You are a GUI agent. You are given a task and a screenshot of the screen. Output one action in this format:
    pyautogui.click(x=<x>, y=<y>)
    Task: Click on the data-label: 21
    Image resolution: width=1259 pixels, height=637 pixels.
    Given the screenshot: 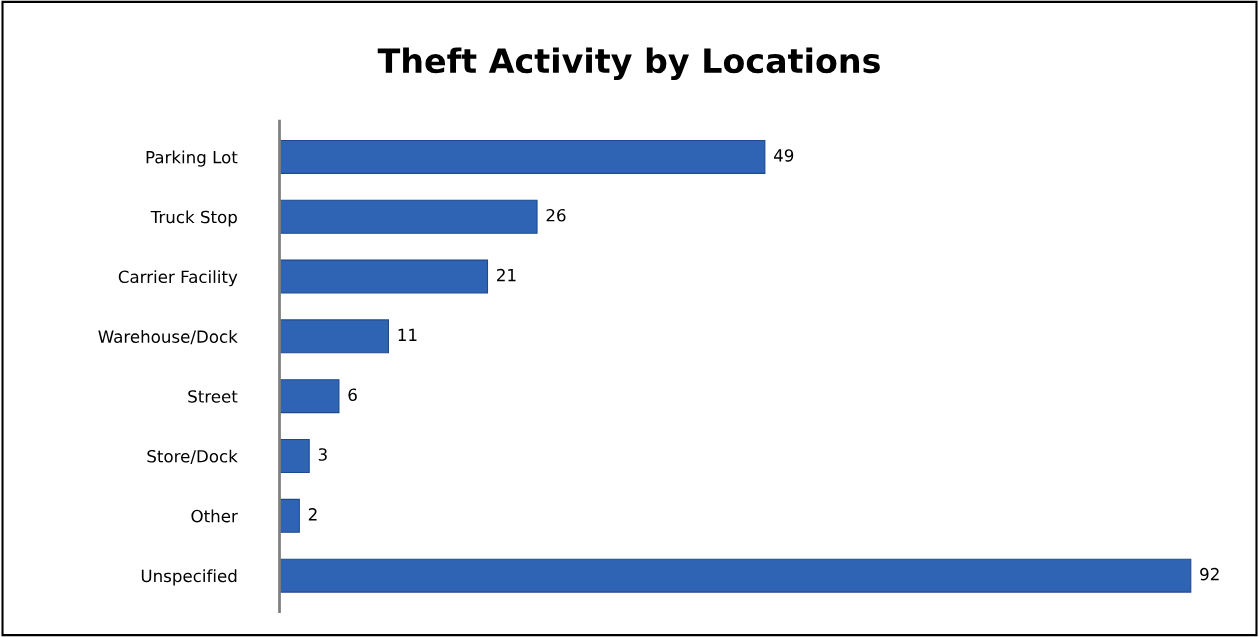 What is the action you would take?
    pyautogui.click(x=506, y=275)
    